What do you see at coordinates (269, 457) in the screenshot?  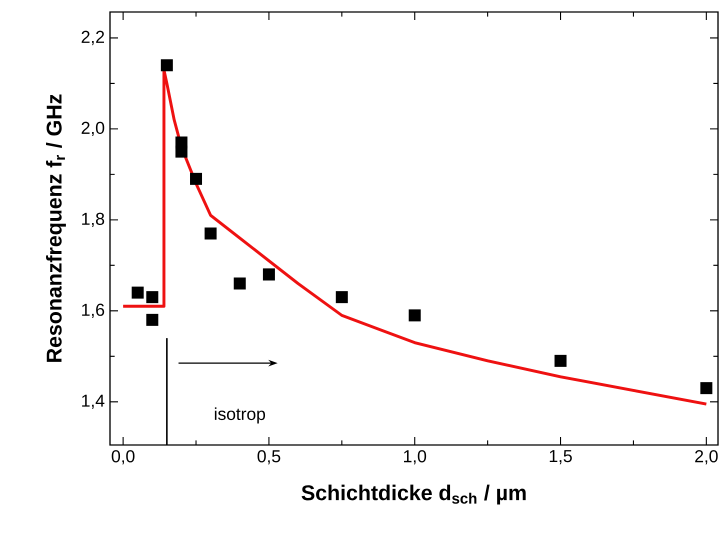 I see `x-tick-label: 0,5` at bounding box center [269, 457].